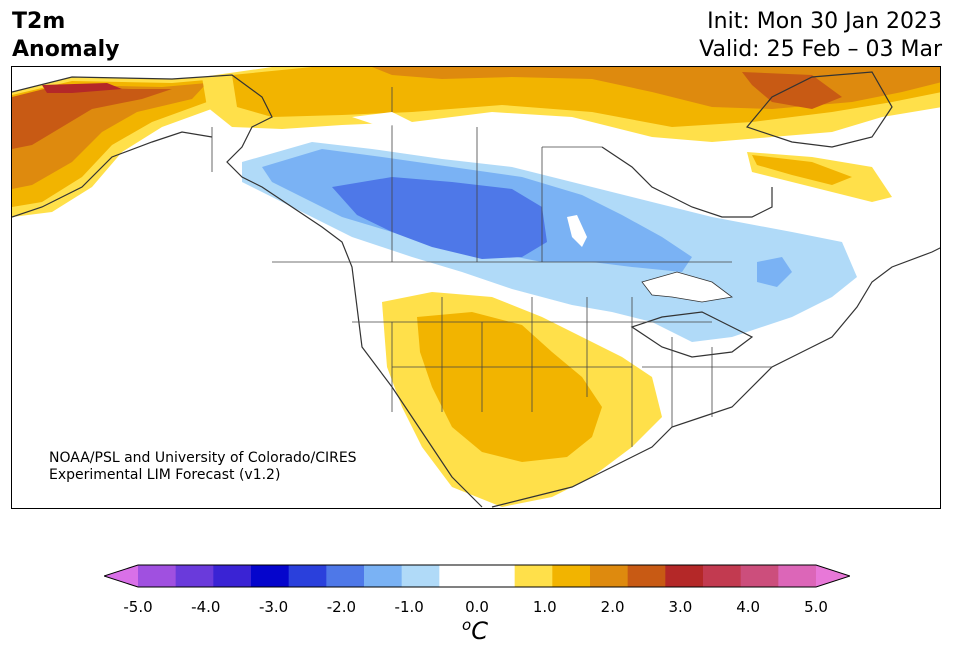 This screenshot has height=656, width=953. I want to click on great-lakes, so click(687, 287).